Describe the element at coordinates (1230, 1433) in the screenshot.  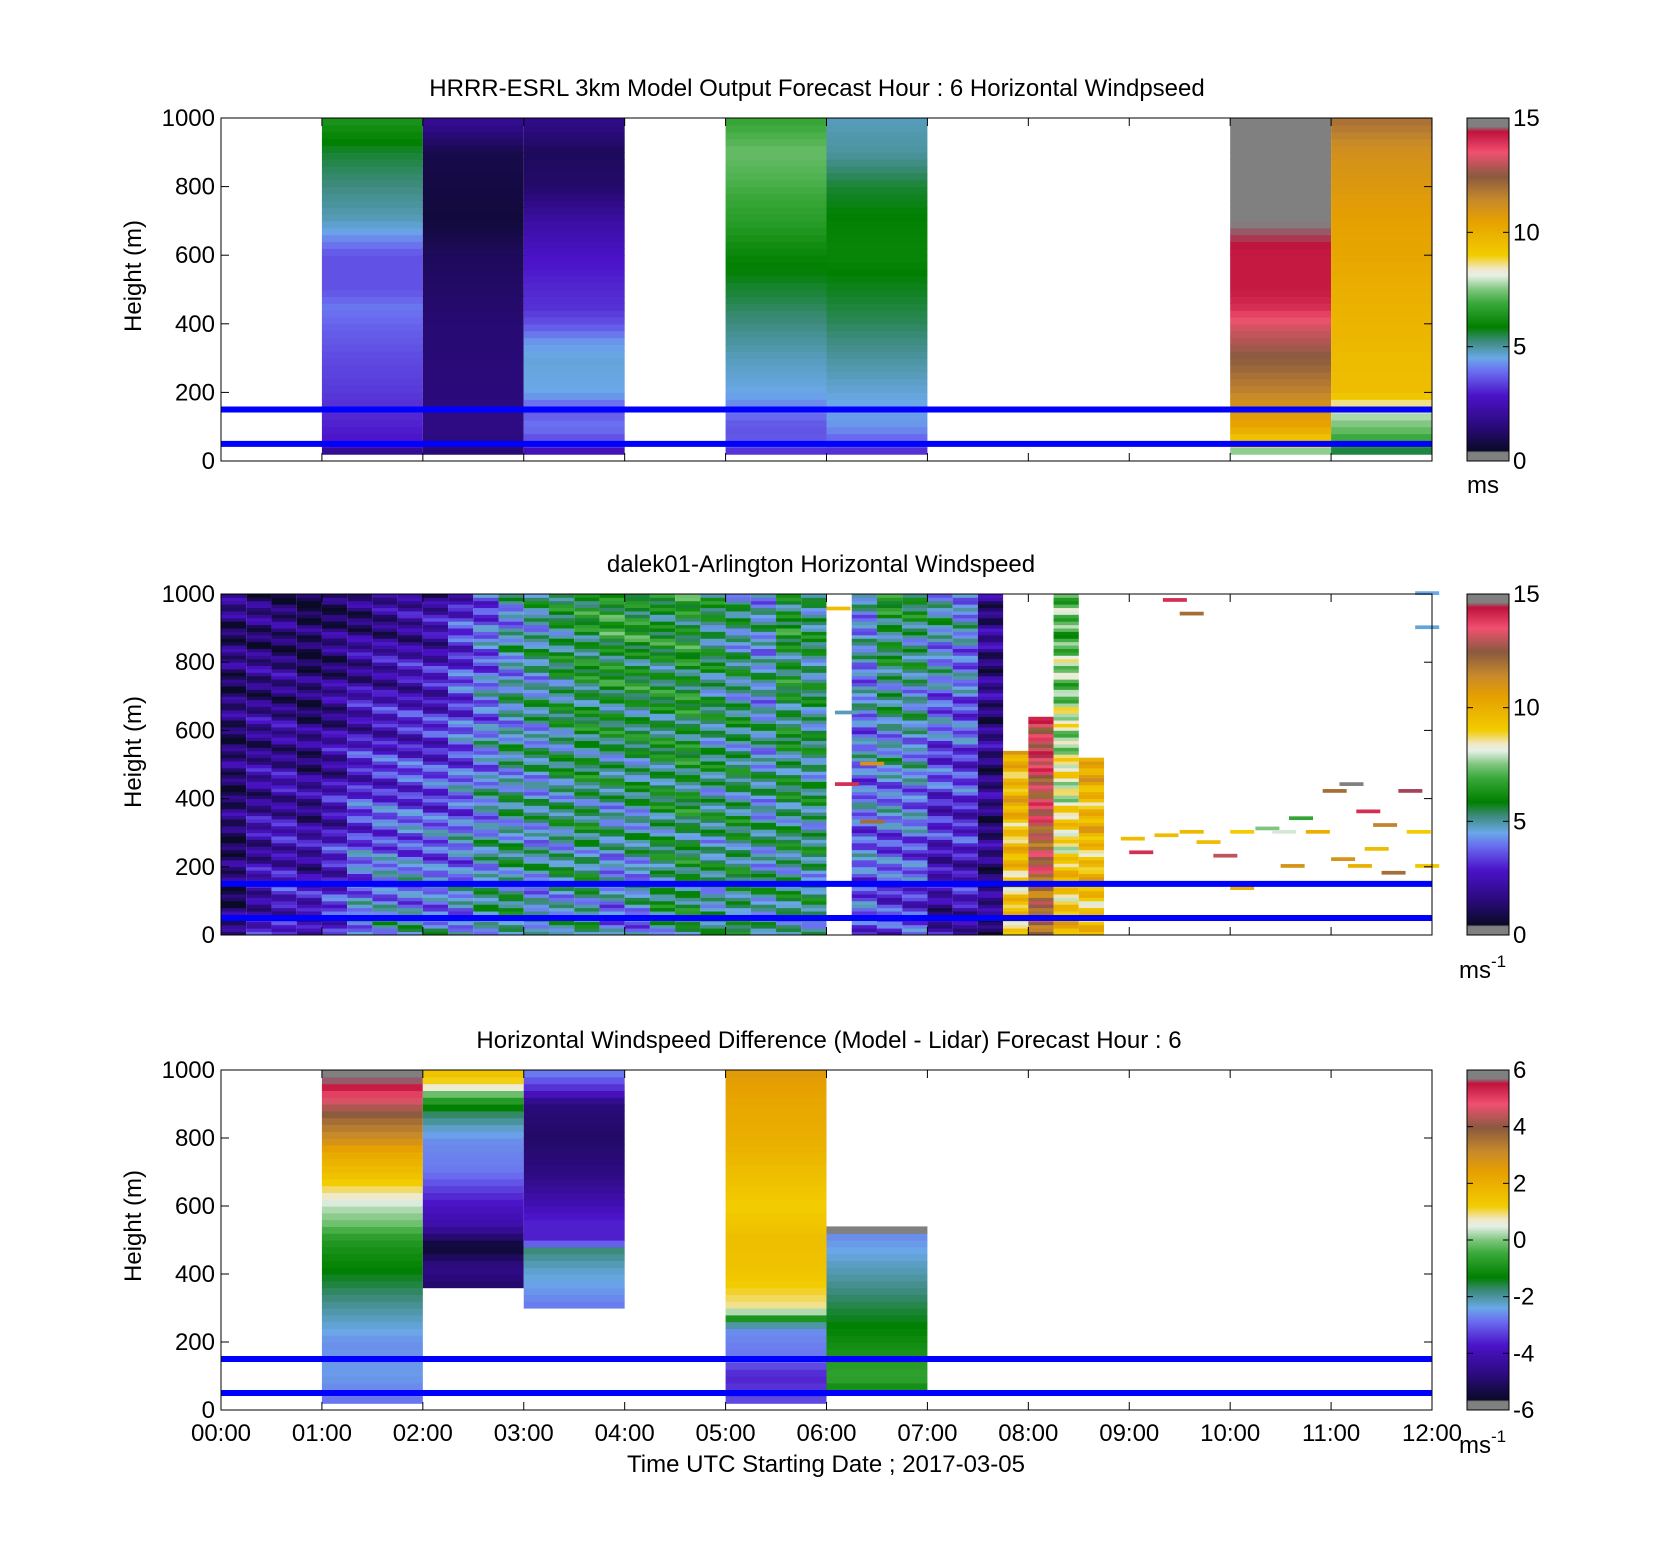
I see `x-tick-label: 10:00` at that location.